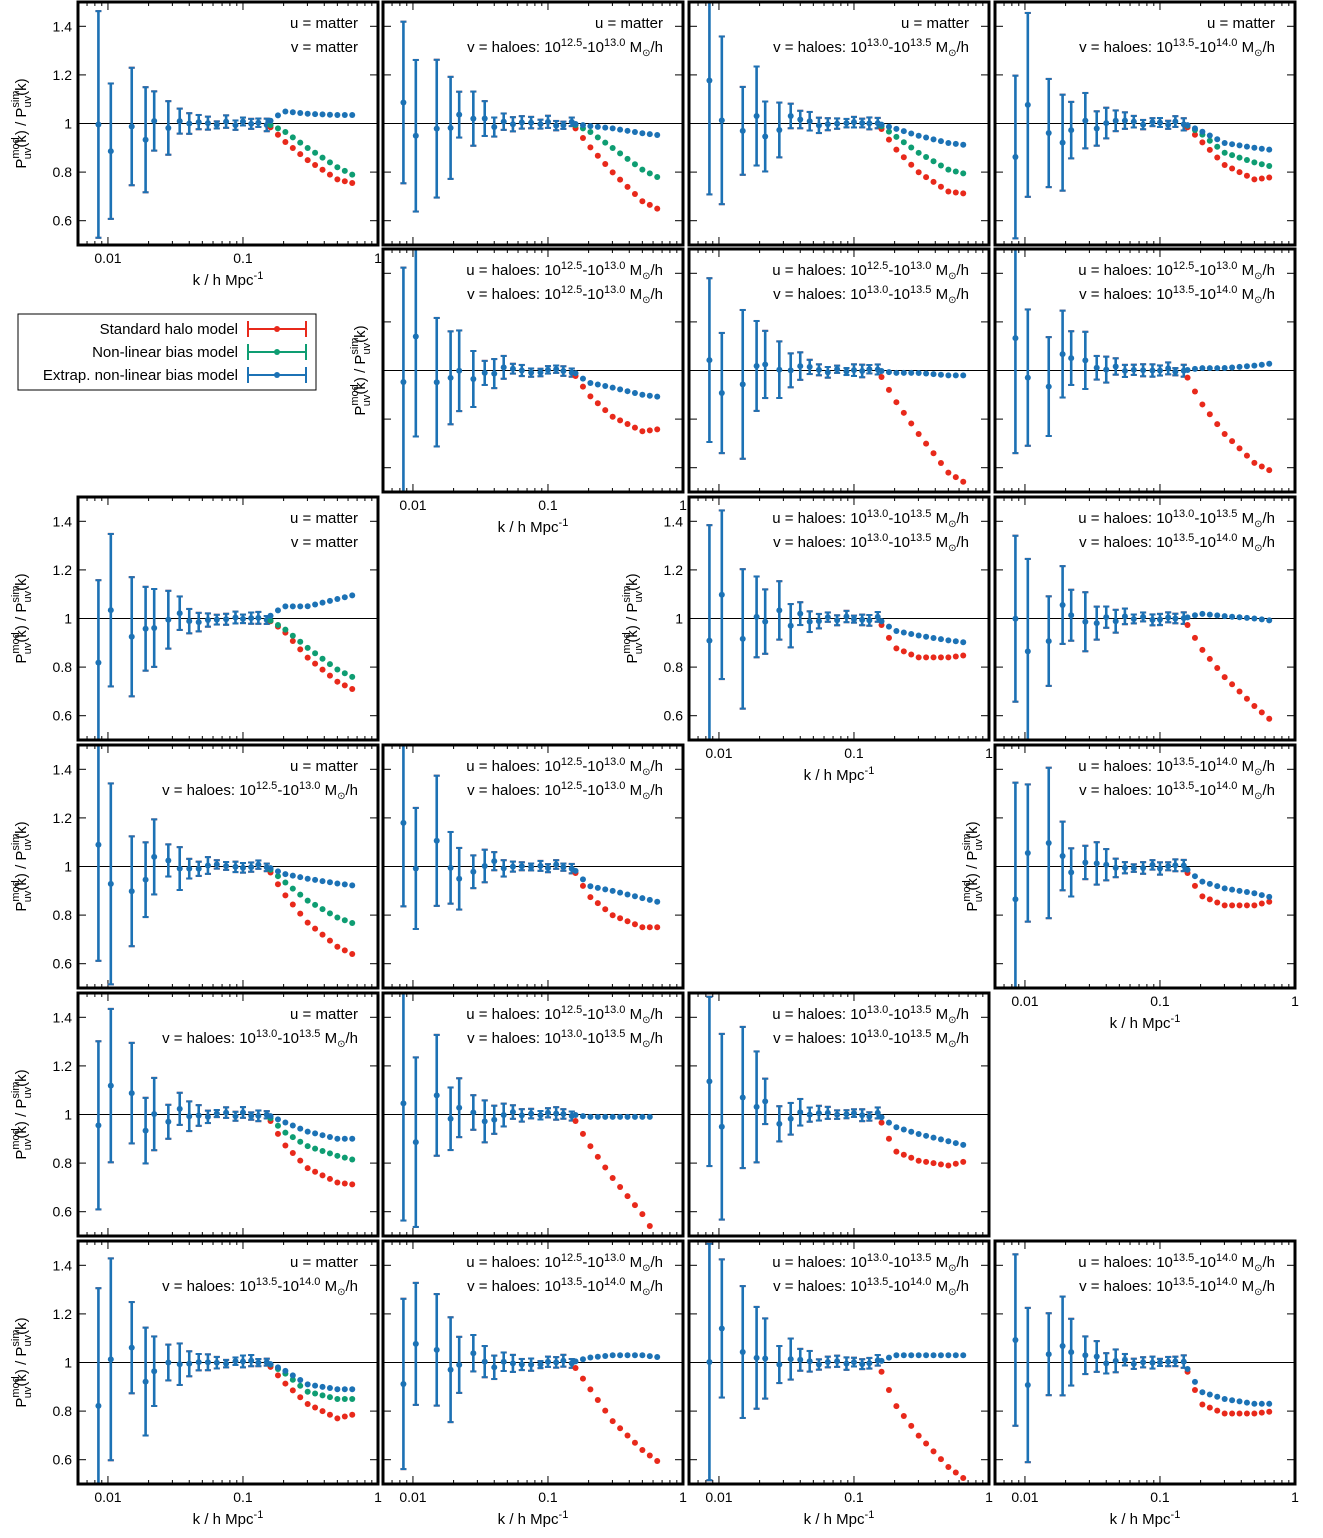 The height and width of the screenshot is (1538, 1323). Describe the element at coordinates (63, 1265) in the screenshot. I see `y-tick-label: 1.4` at that location.